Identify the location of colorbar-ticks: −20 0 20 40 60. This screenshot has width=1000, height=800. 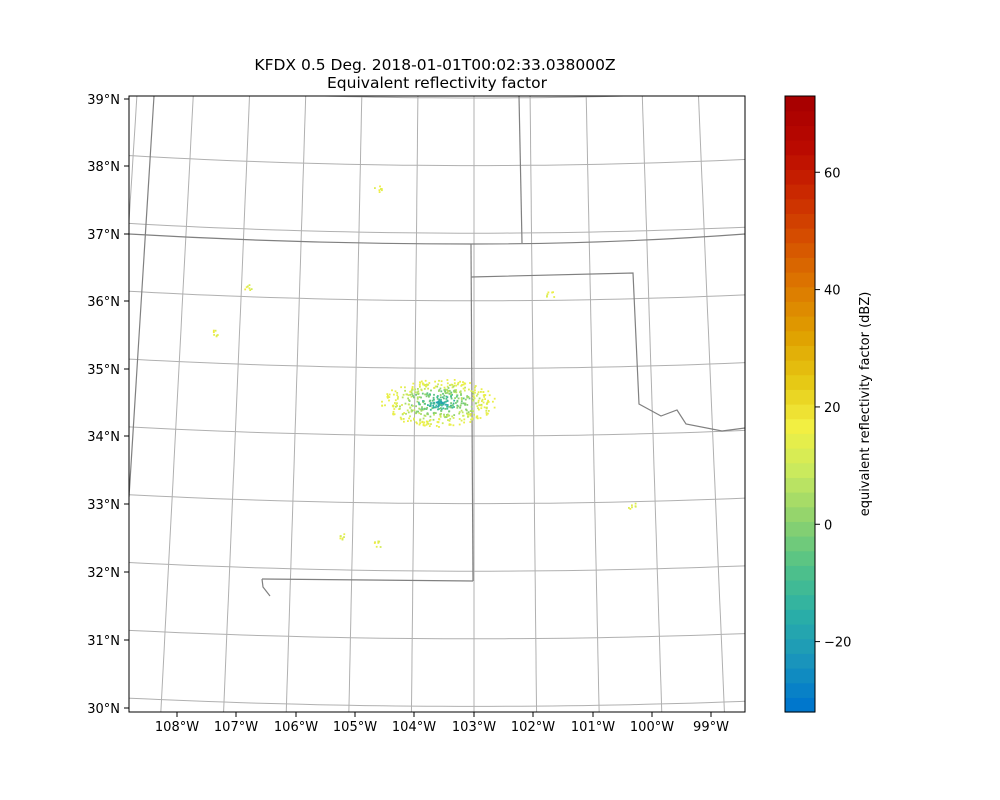
(833, 408).